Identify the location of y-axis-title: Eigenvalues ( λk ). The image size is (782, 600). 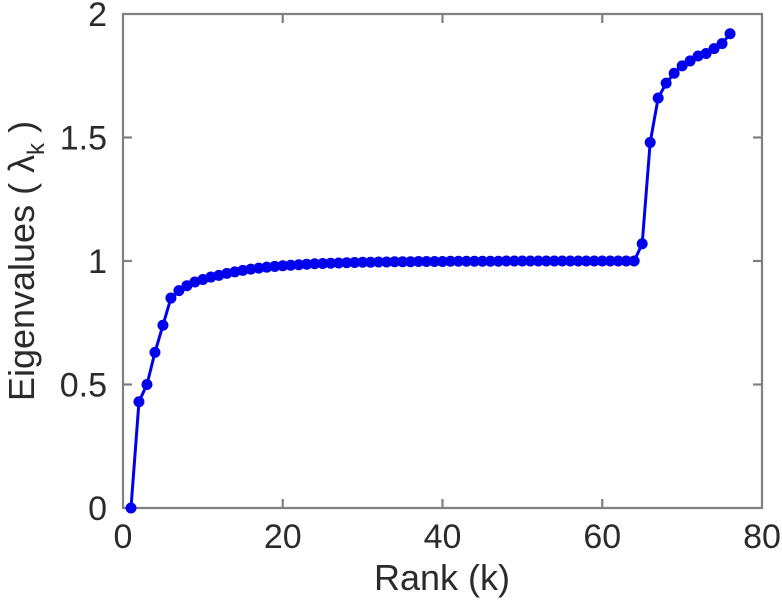
(25, 261).